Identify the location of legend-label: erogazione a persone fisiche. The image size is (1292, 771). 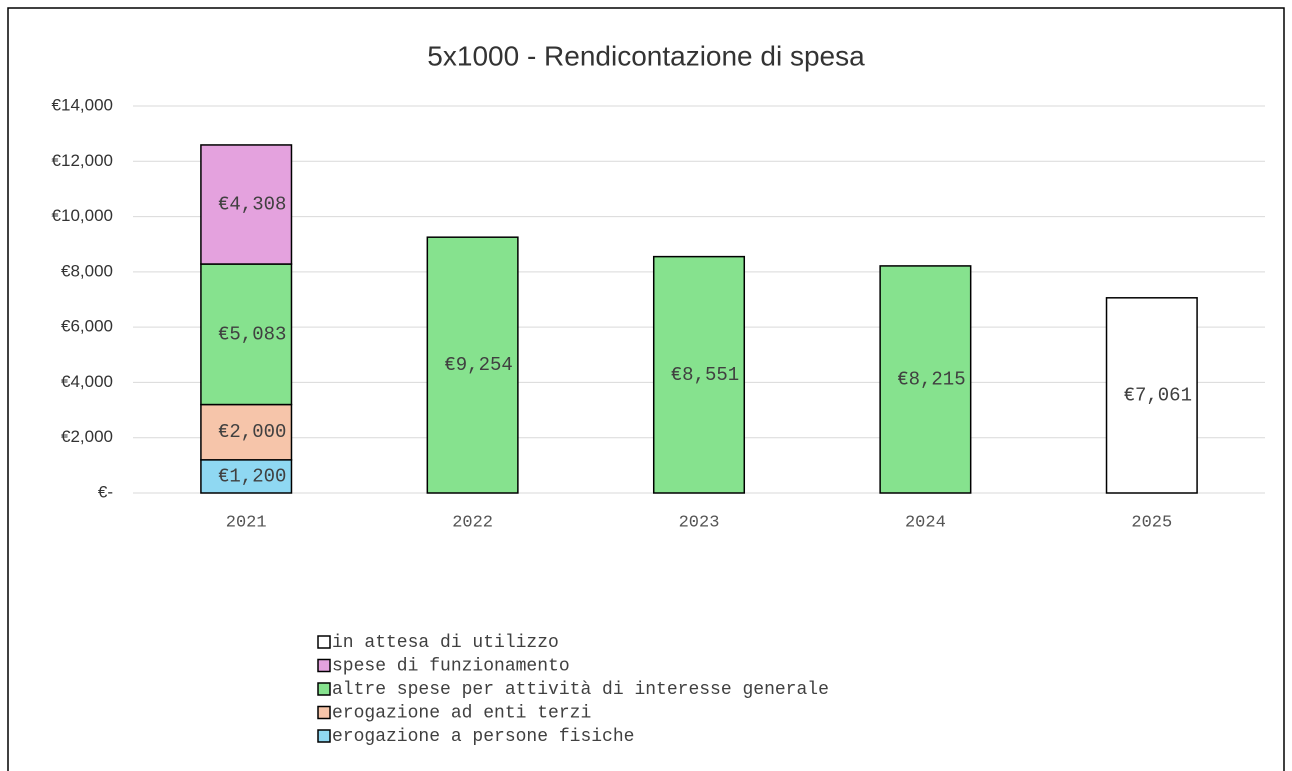
(483, 737).